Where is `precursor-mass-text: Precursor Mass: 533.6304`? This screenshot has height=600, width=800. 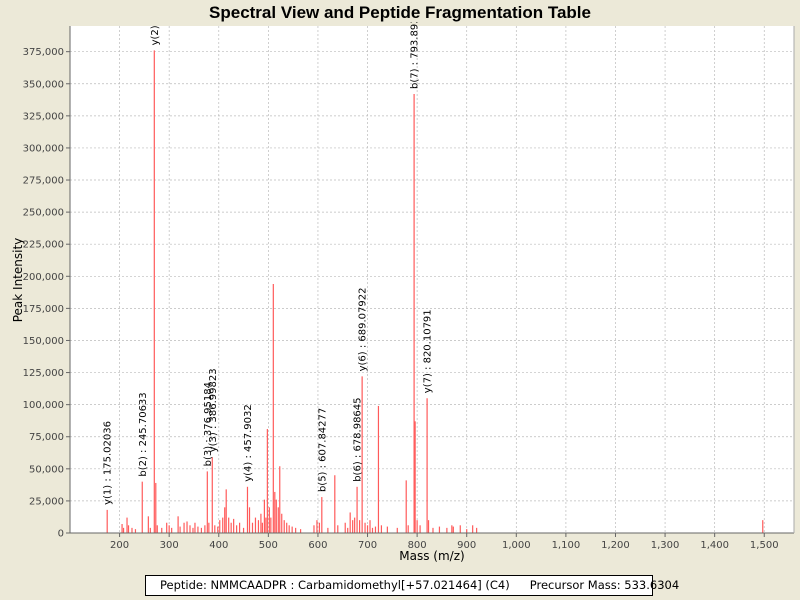 precursor-mass-text: Precursor Mass: 533.6304 is located at coordinates (604, 585).